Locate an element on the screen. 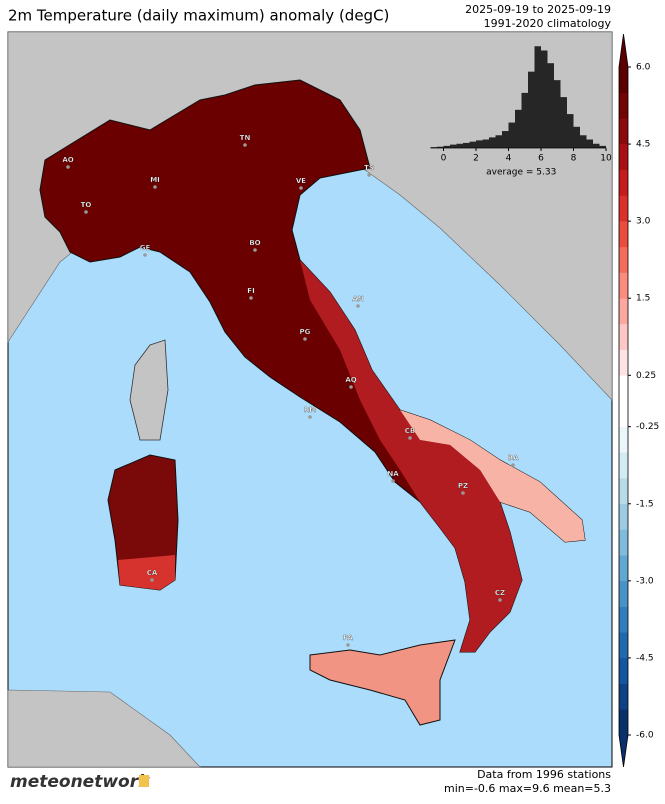 This screenshot has width=665, height=804. city-label: AN is located at coordinates (357, 299).